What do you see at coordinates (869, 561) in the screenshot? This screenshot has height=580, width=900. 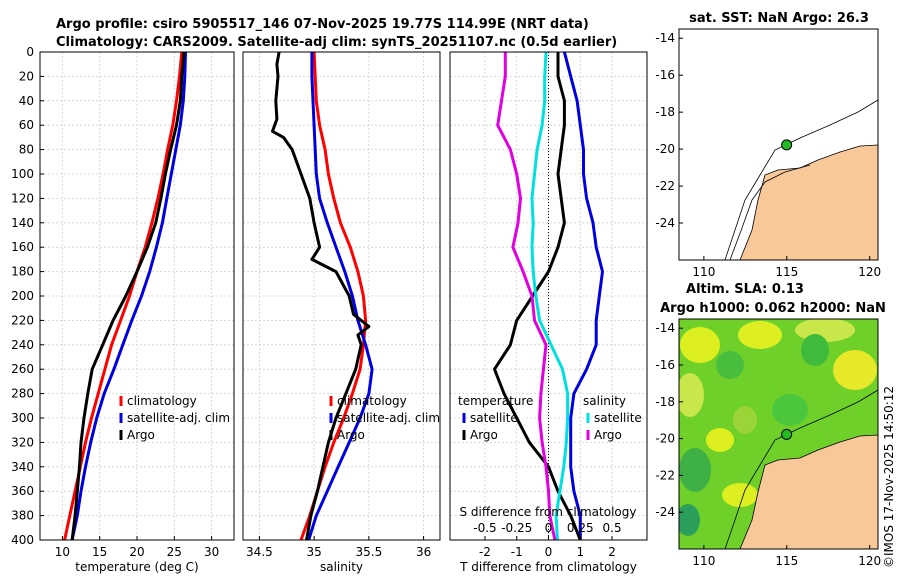 I see `sla-map-x-tick-label: 120` at bounding box center [869, 561].